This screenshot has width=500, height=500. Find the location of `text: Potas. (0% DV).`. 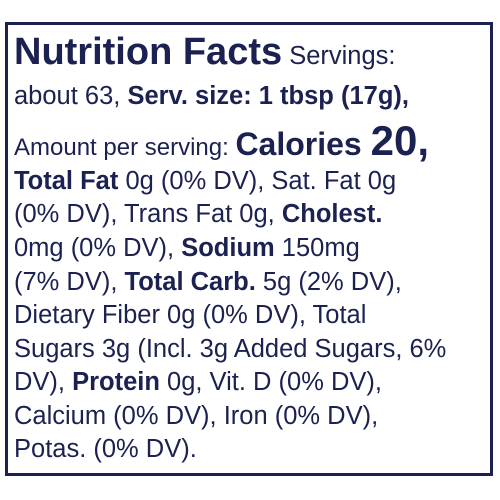

text: Potas. (0% DV). is located at coordinates (105, 449).